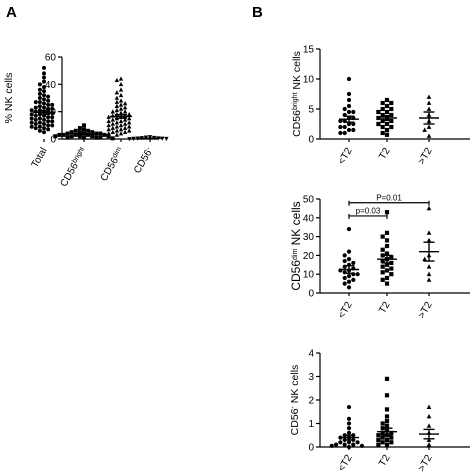  Describe the element at coordinates (9, 98) in the screenshot. I see `y-axis-label: % NK cells` at that location.